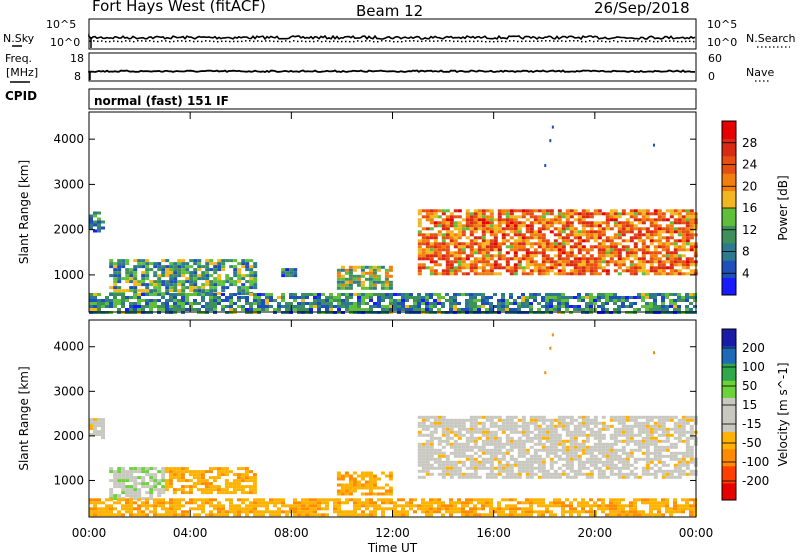  I want to click on y-tick-label: 4000, so click(68, 139).